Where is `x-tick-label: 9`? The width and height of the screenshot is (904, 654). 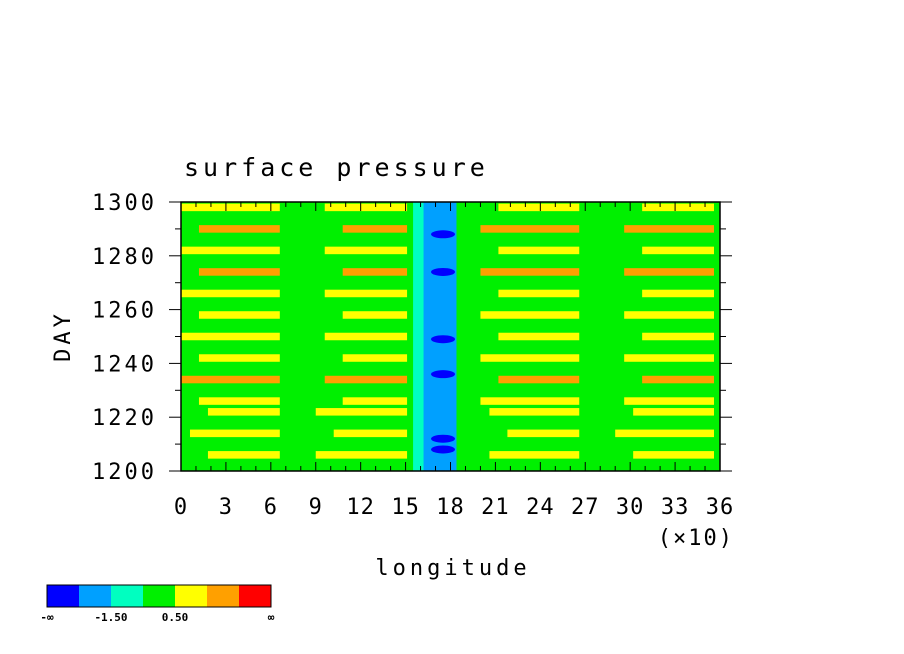
x-tick-label: 9 is located at coordinates (316, 507).